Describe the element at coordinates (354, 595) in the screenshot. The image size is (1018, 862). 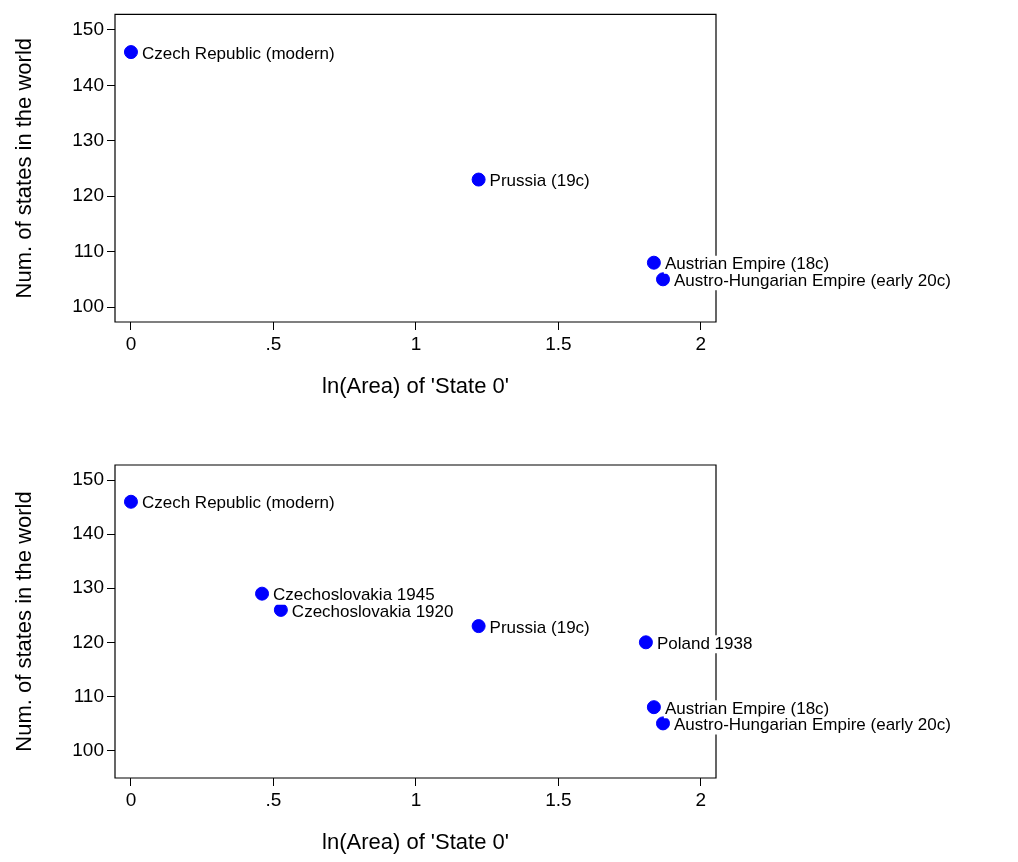
I see `annotation: Czechoslovakia 1945` at that location.